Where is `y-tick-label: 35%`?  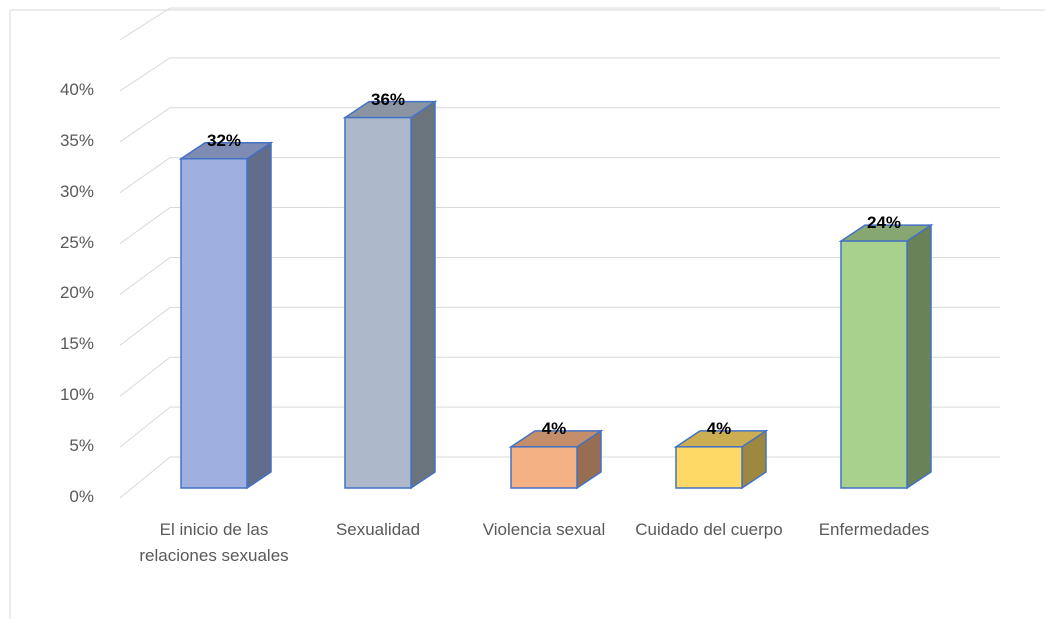
y-tick-label: 35% is located at coordinates (76, 140).